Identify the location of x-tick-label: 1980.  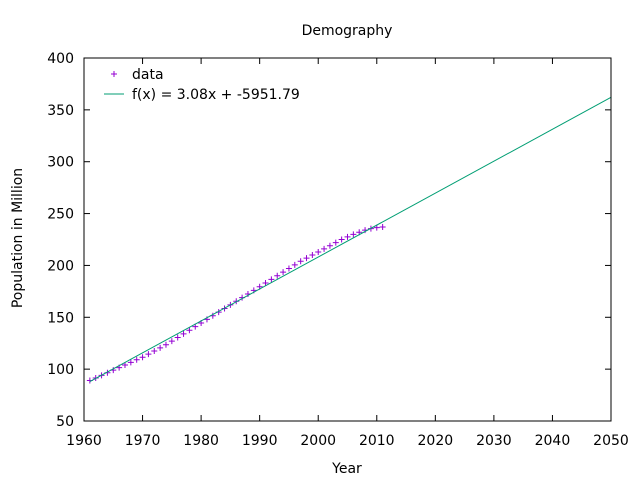
(201, 441).